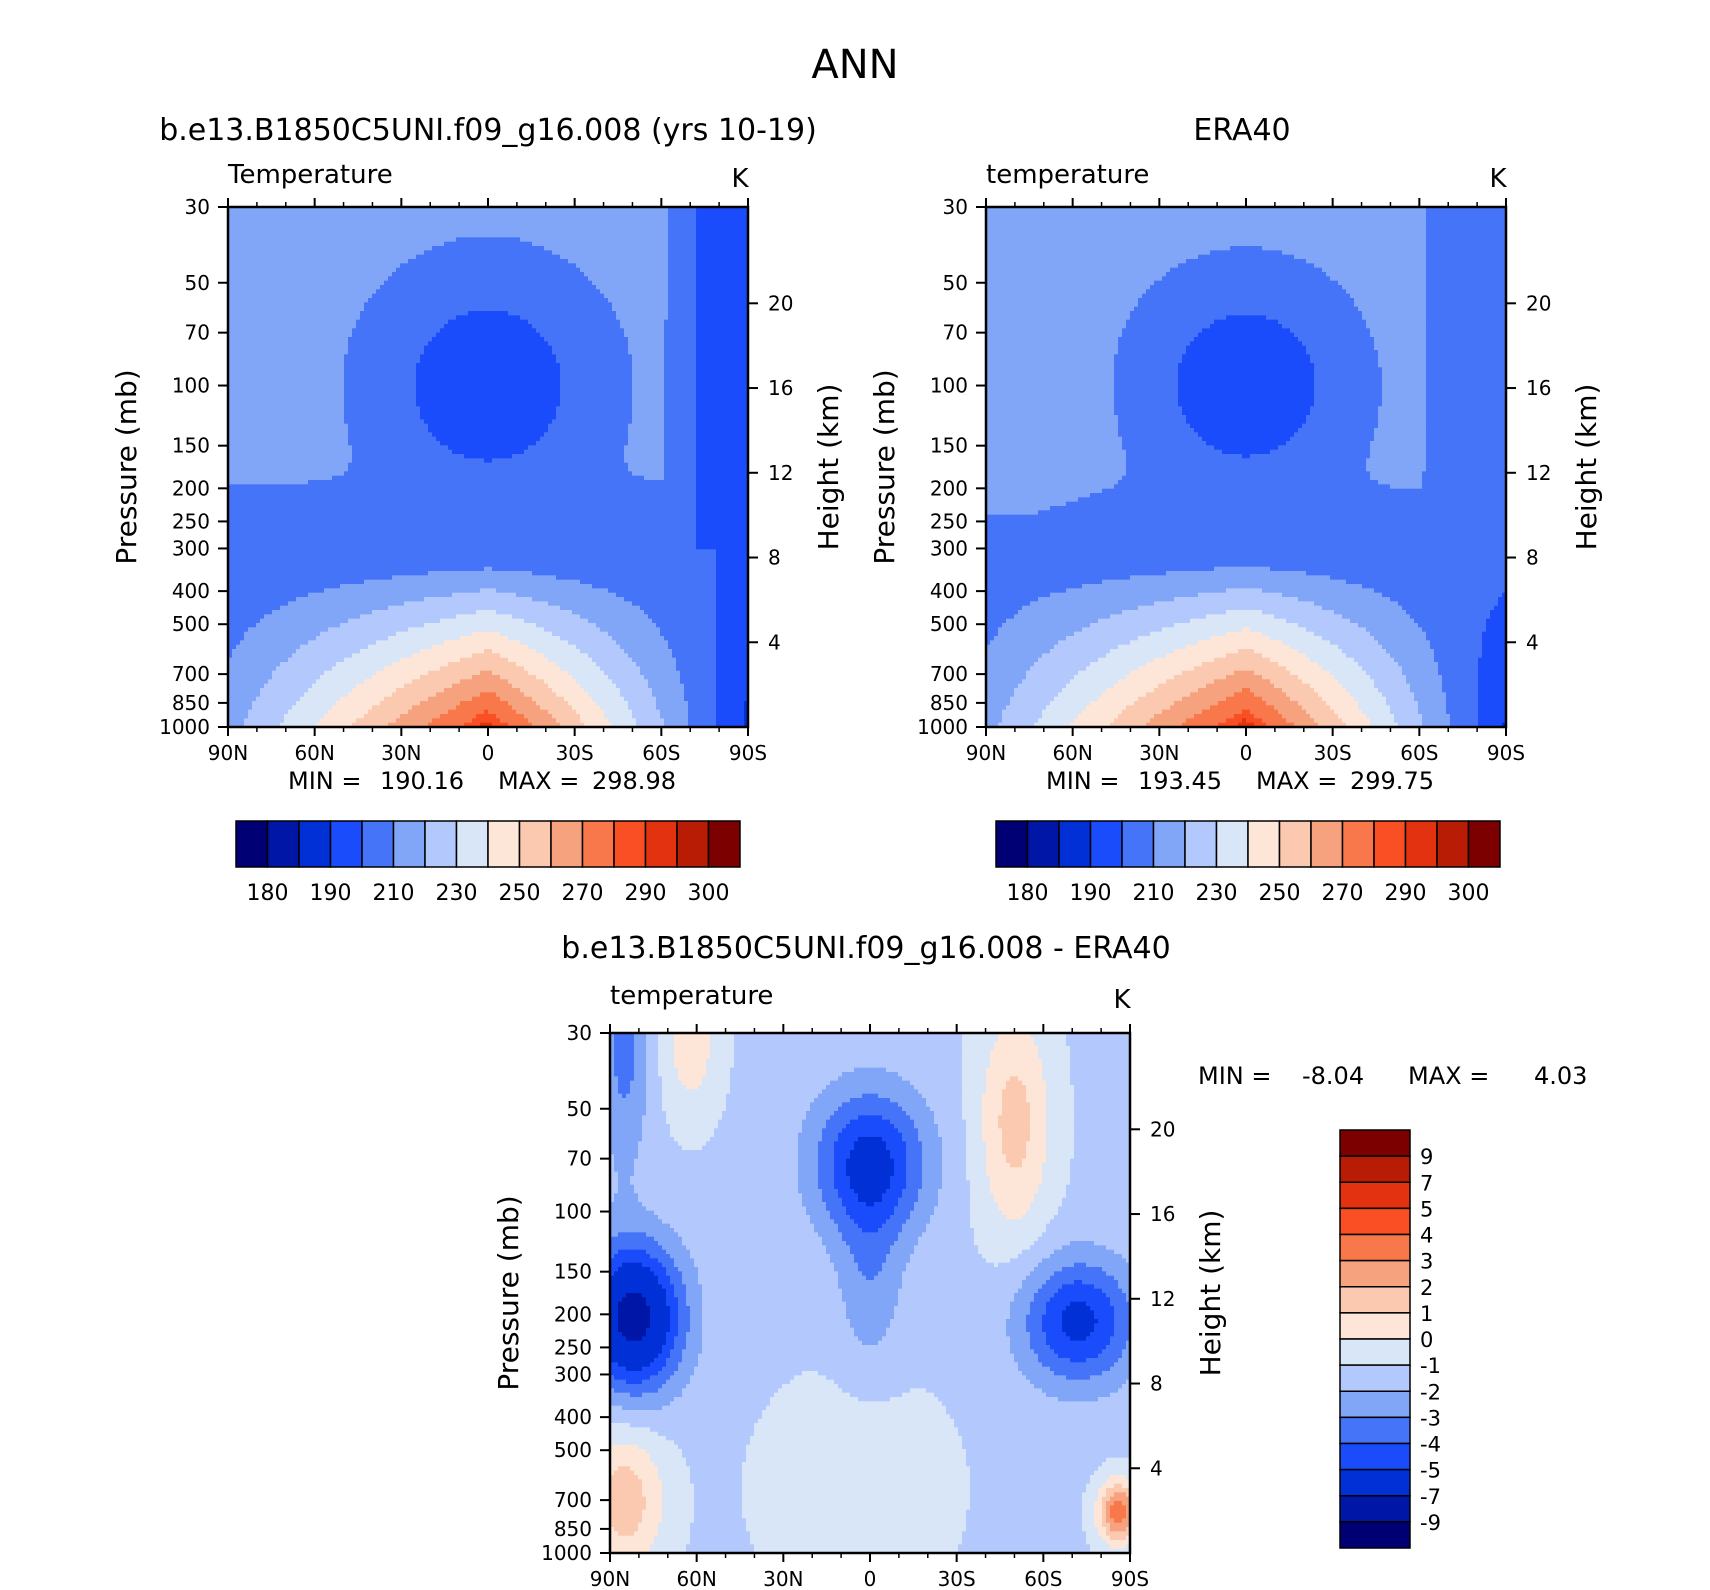 The height and width of the screenshot is (1590, 1710). I want to click on obs-y-tick-label: 100, so click(949, 386).